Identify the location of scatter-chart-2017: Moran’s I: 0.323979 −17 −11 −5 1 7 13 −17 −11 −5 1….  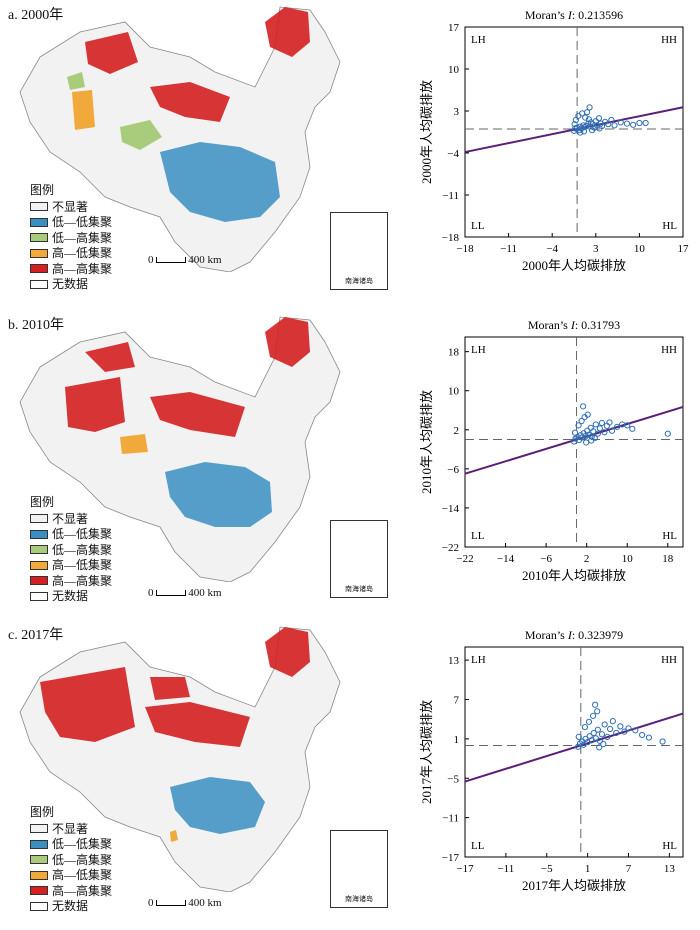
(552, 775).